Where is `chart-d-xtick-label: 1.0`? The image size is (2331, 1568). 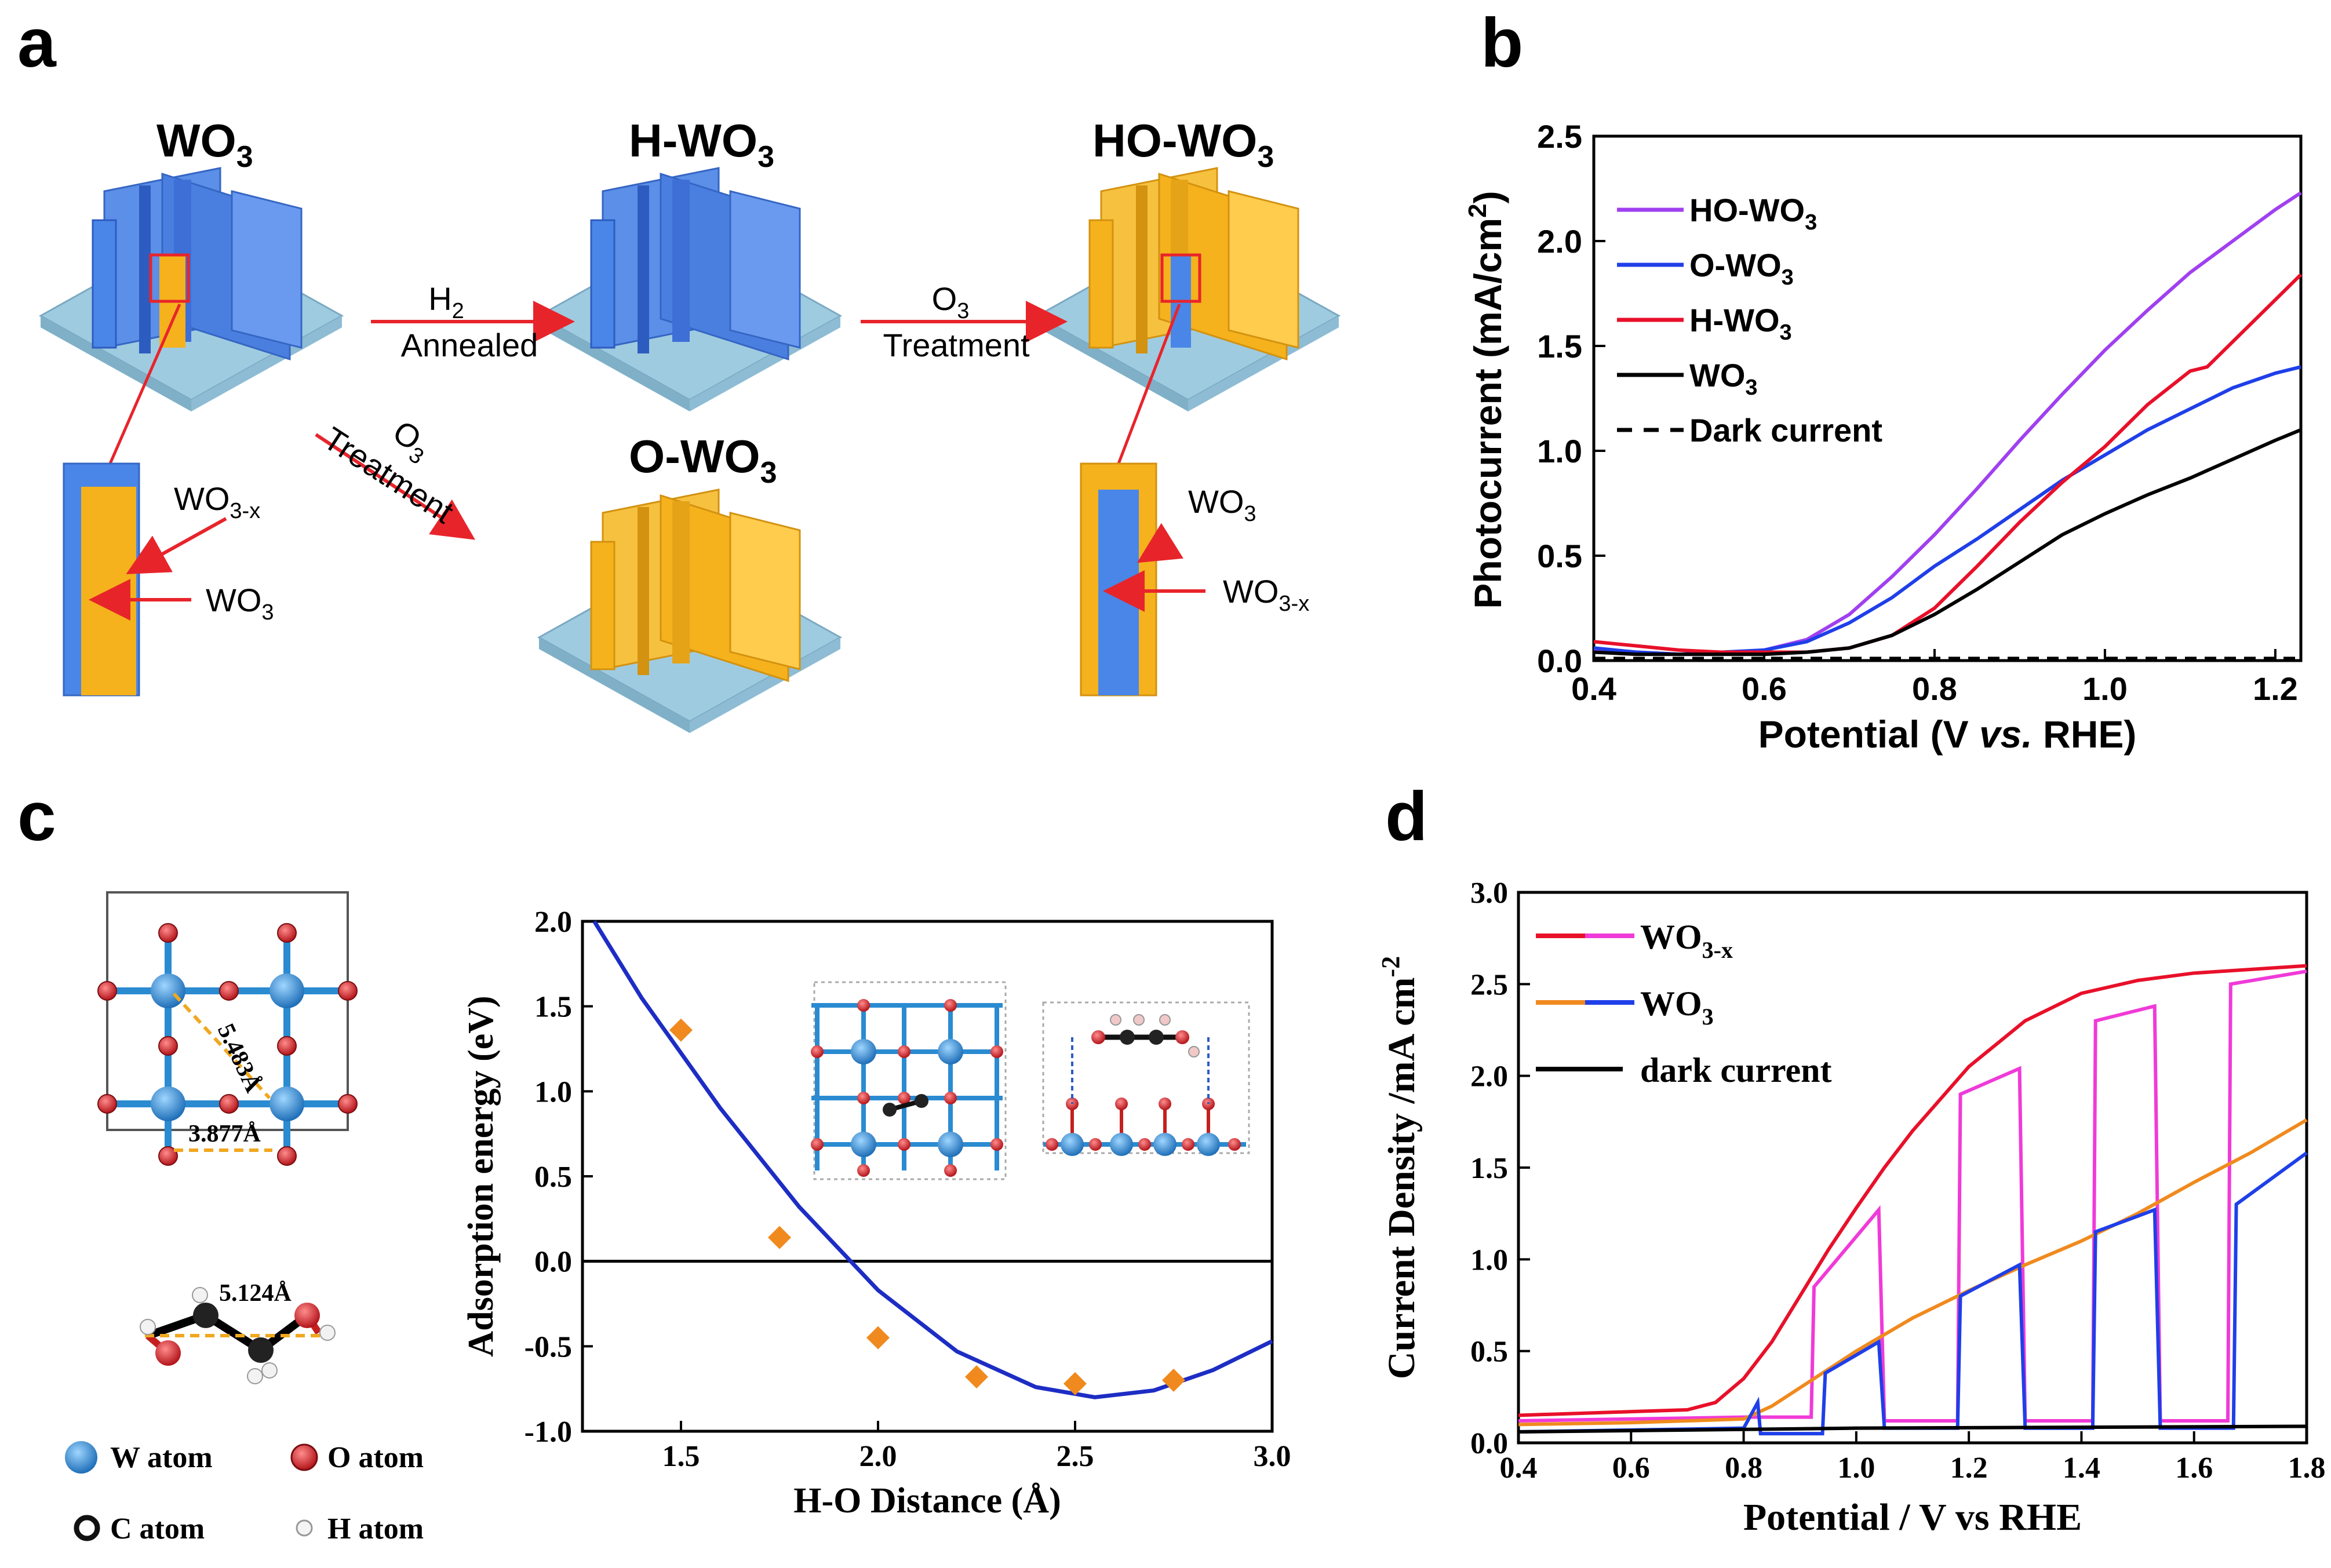
chart-d-xtick-label: 1.0 is located at coordinates (1856, 1468).